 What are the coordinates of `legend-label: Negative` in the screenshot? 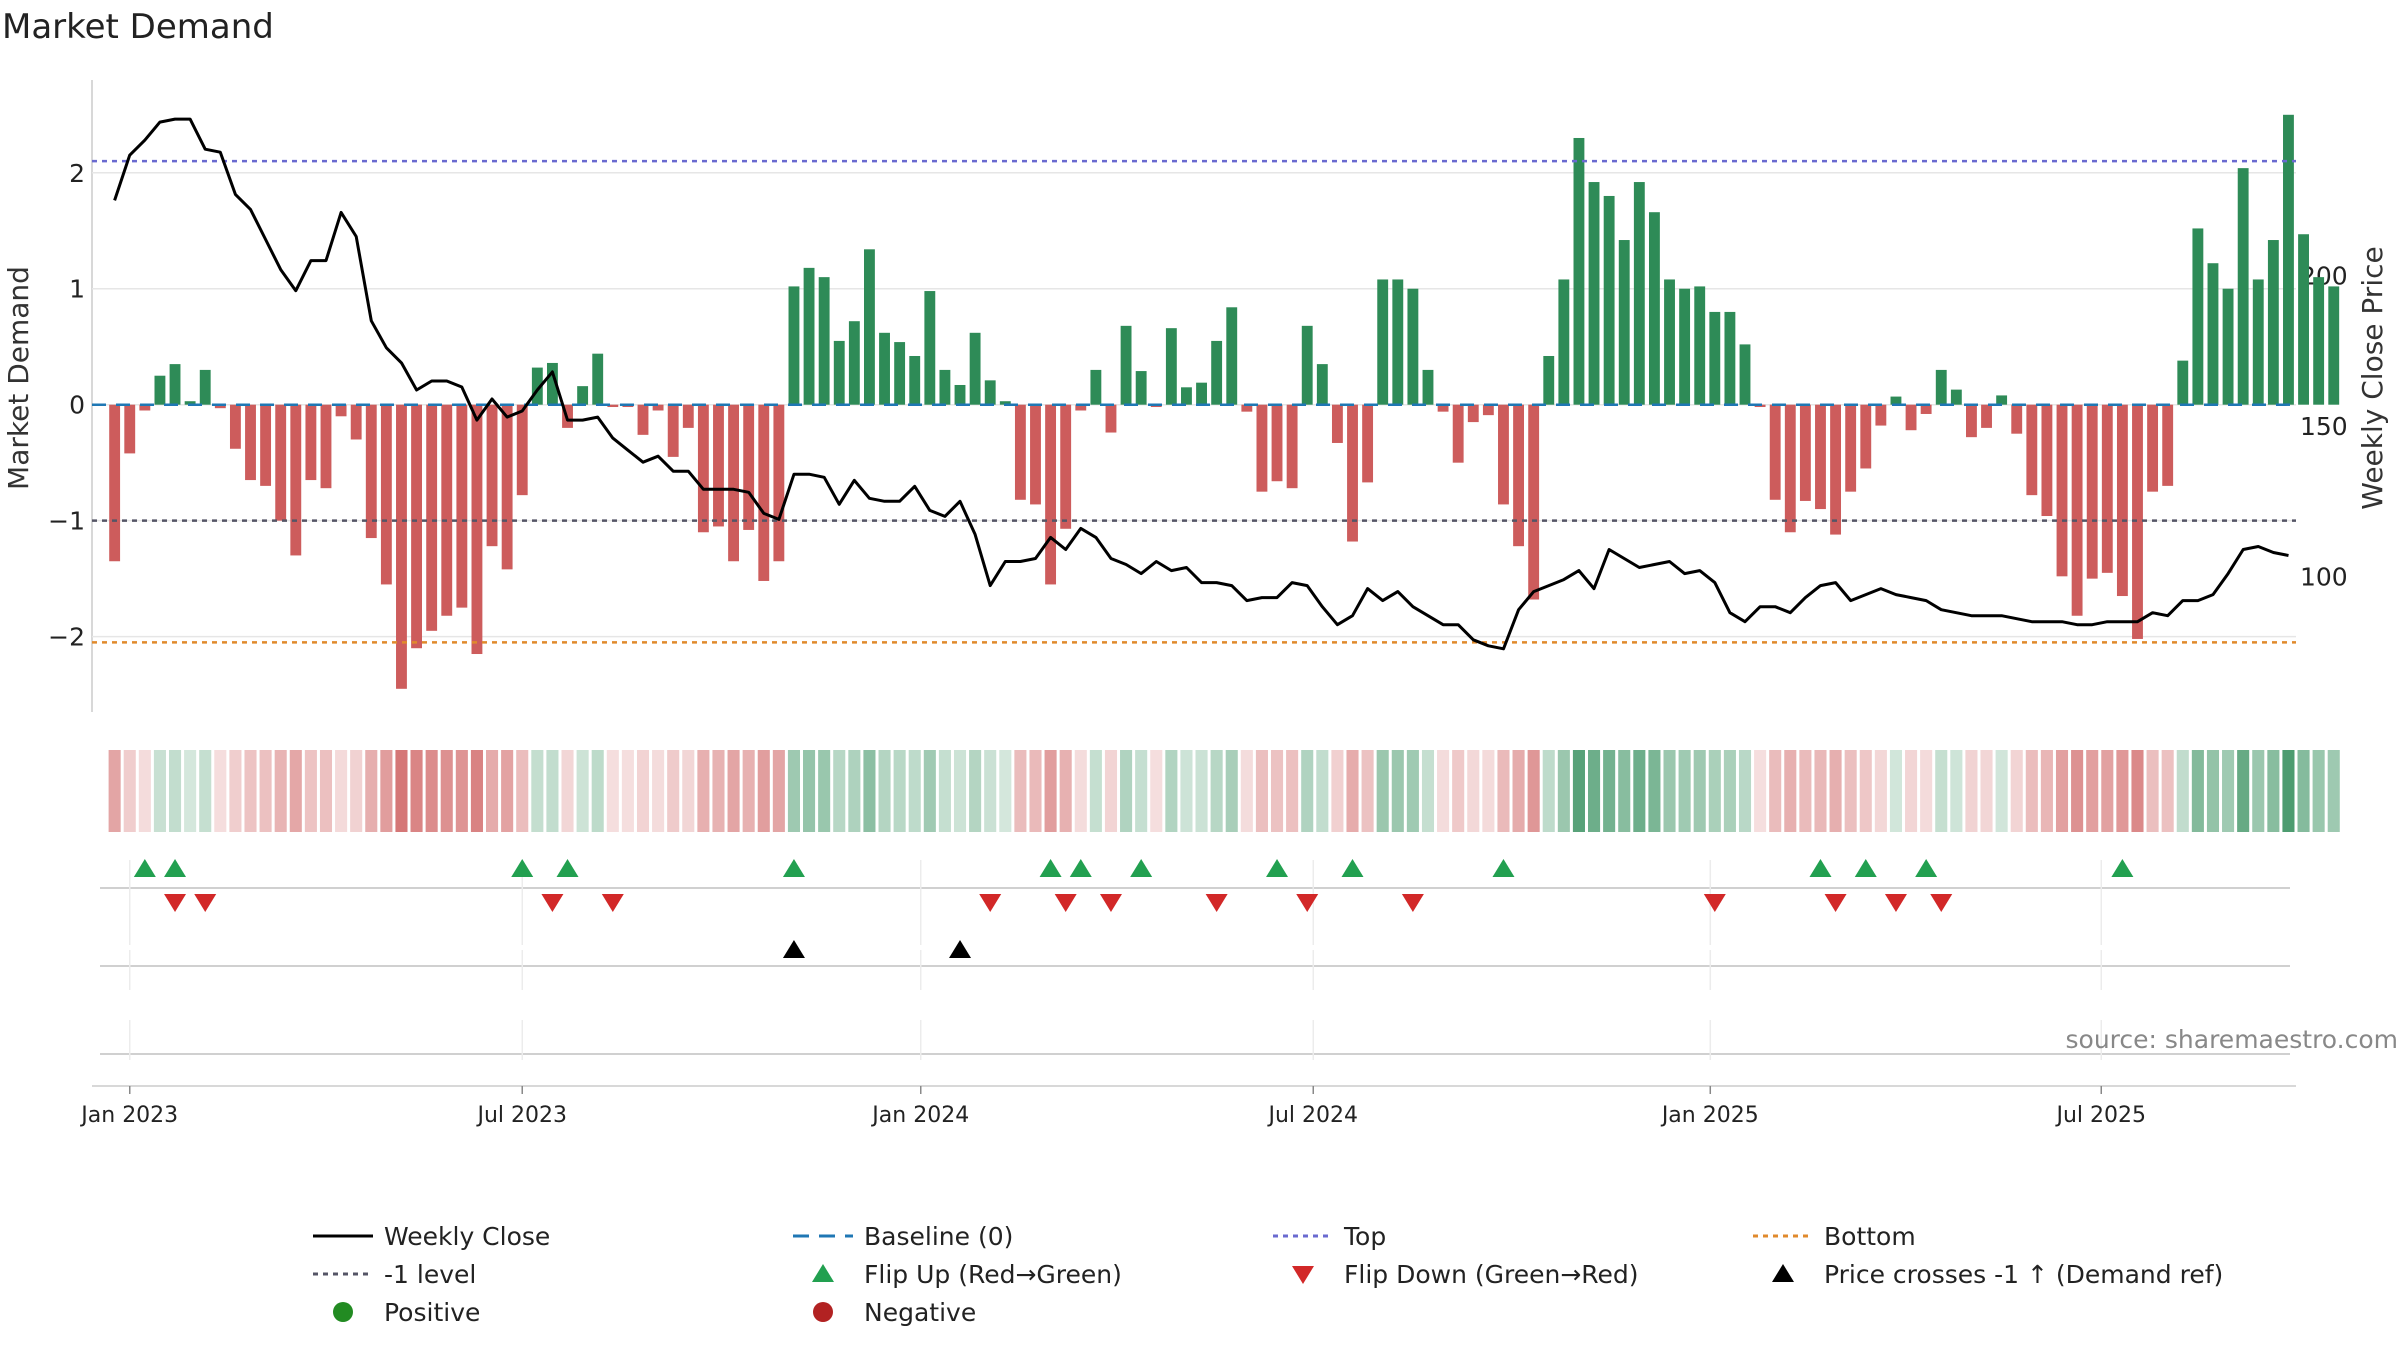 It's located at (920, 1312).